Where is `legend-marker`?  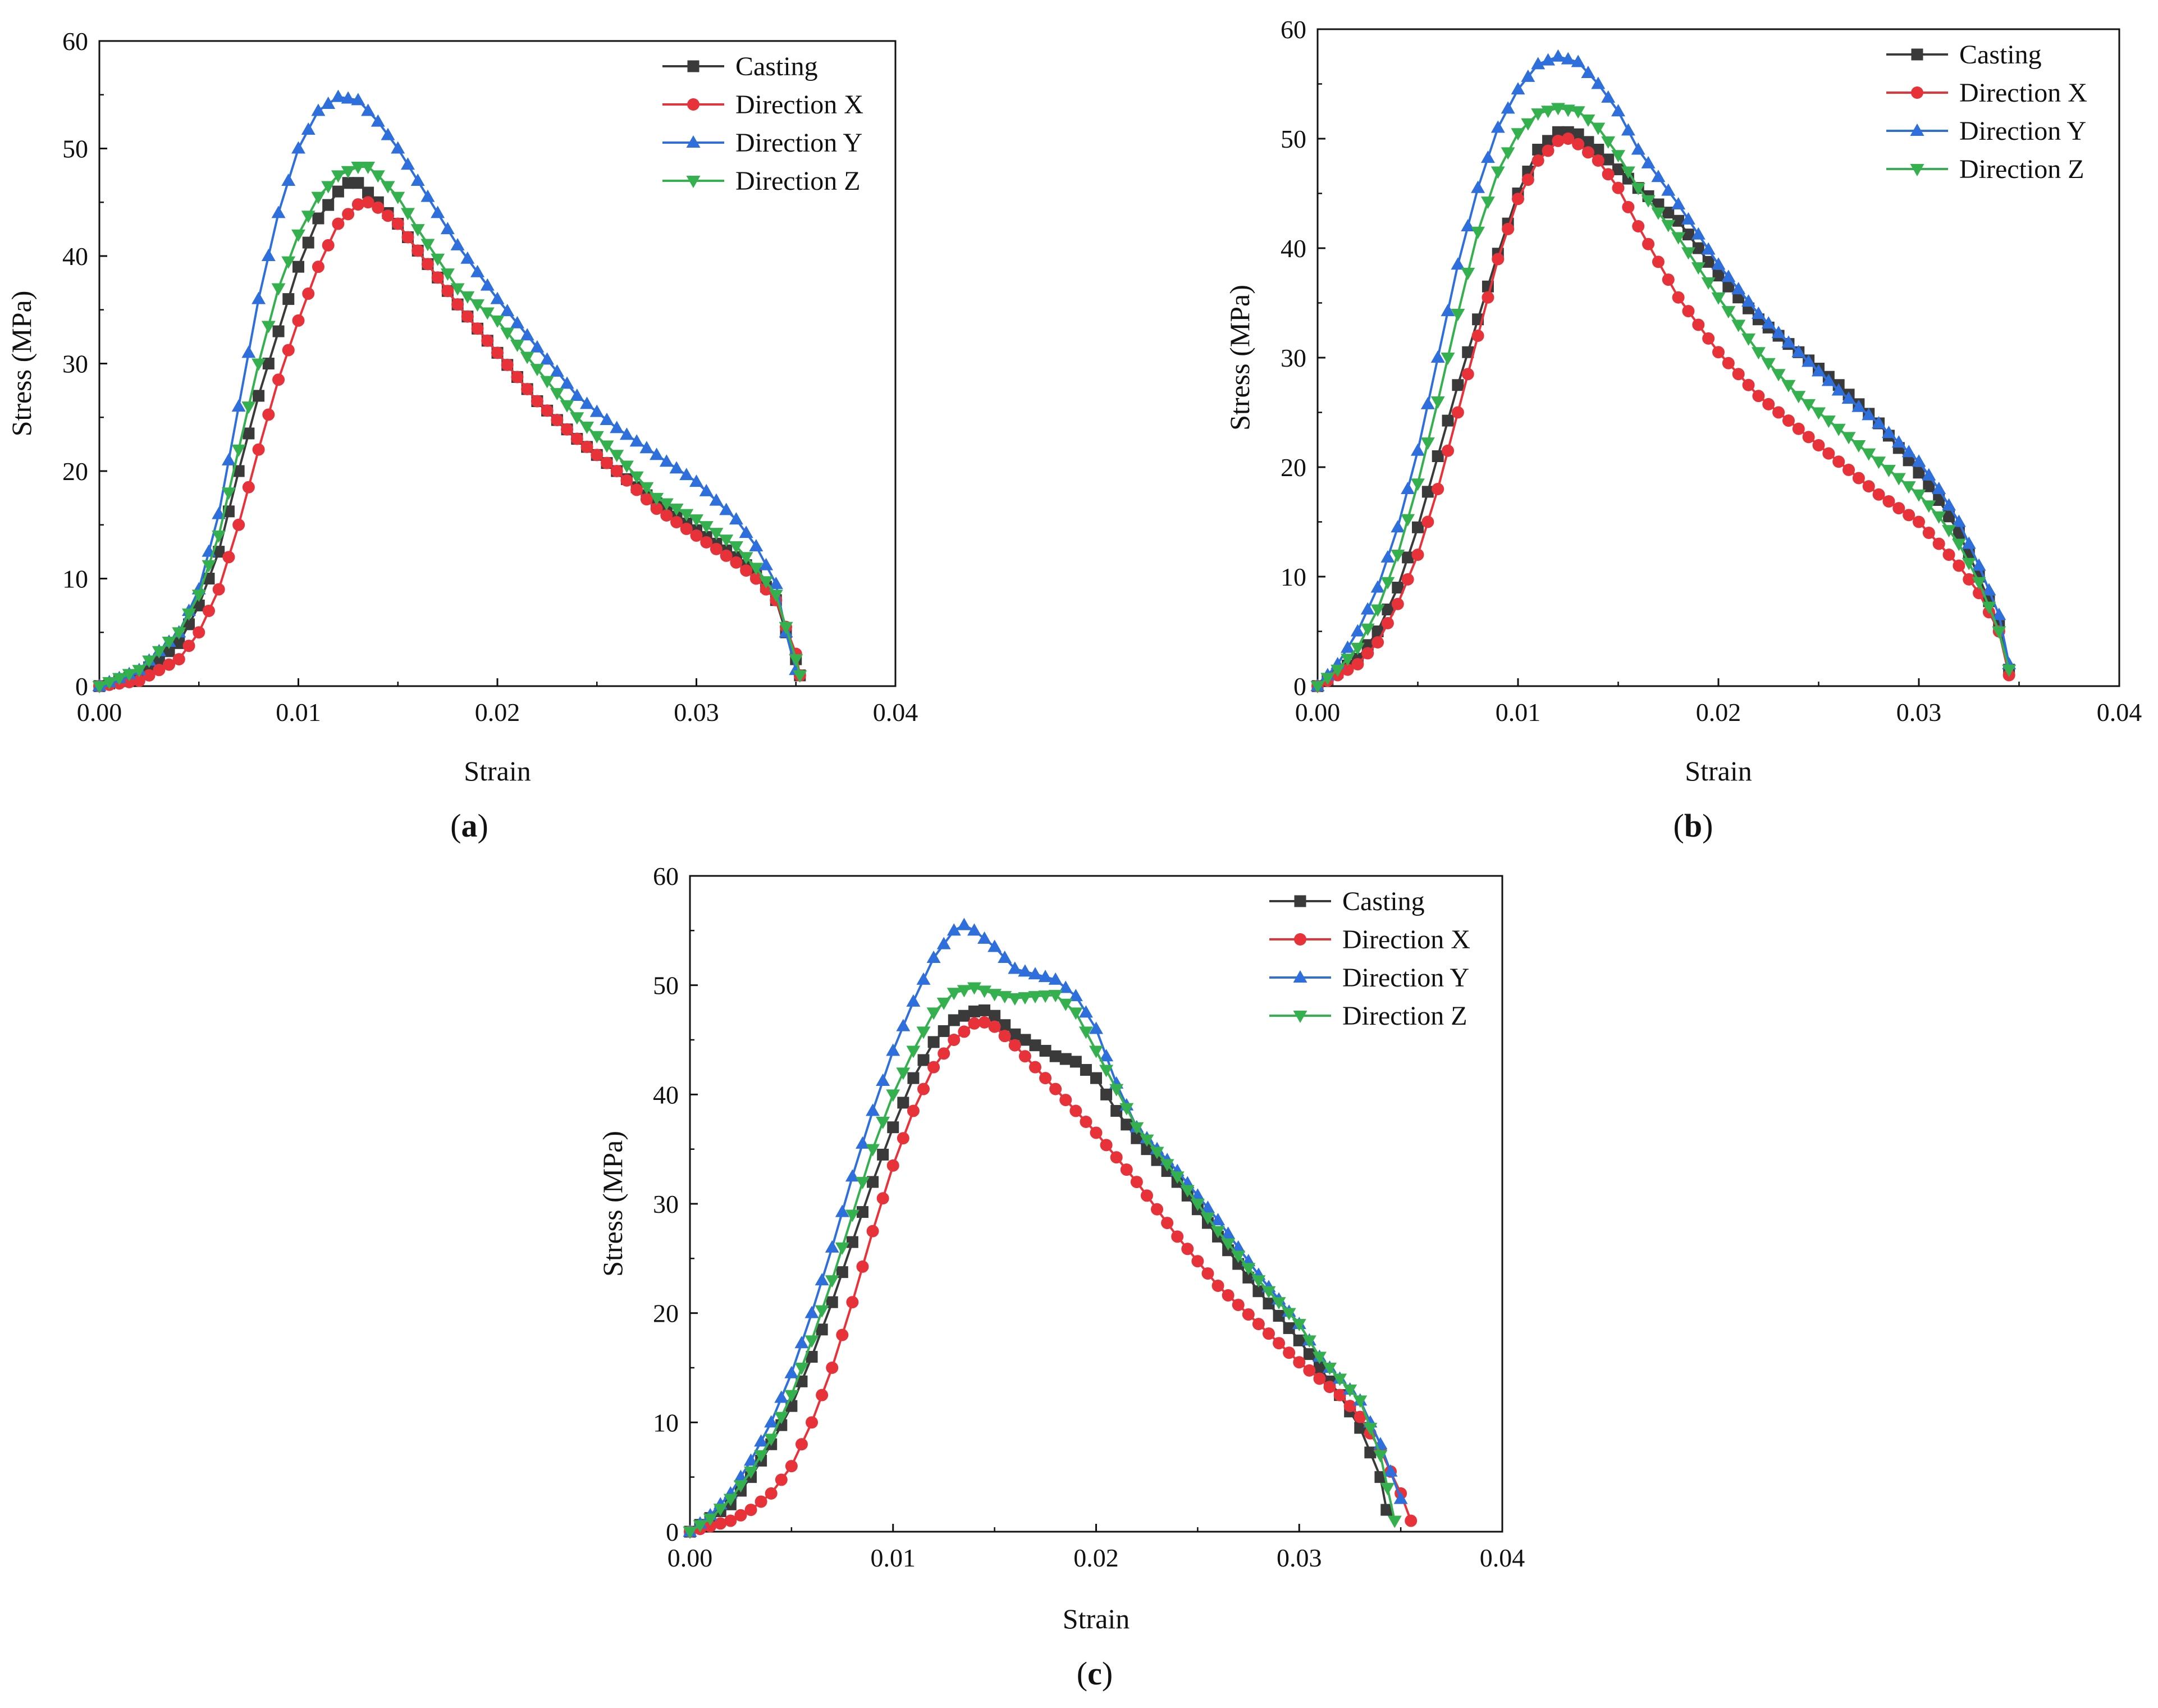 legend-marker is located at coordinates (1300, 940).